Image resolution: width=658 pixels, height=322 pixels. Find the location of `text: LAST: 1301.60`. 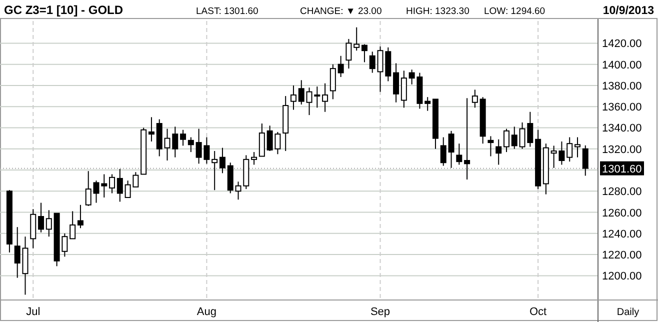

text: LAST: 1301.60 is located at coordinates (227, 11).